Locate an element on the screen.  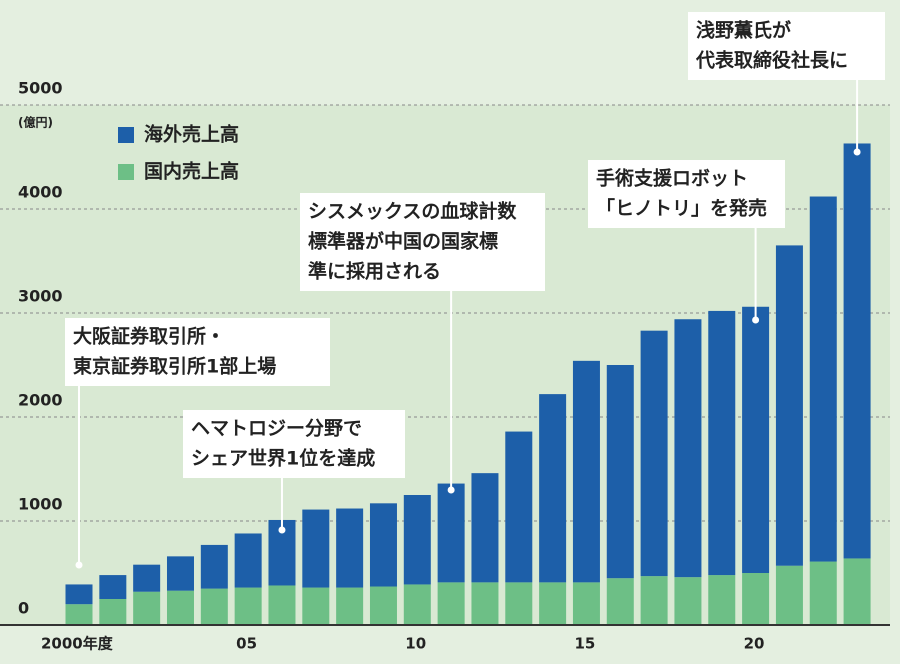
legend-label: 国内売上高 is located at coordinates (191, 171).